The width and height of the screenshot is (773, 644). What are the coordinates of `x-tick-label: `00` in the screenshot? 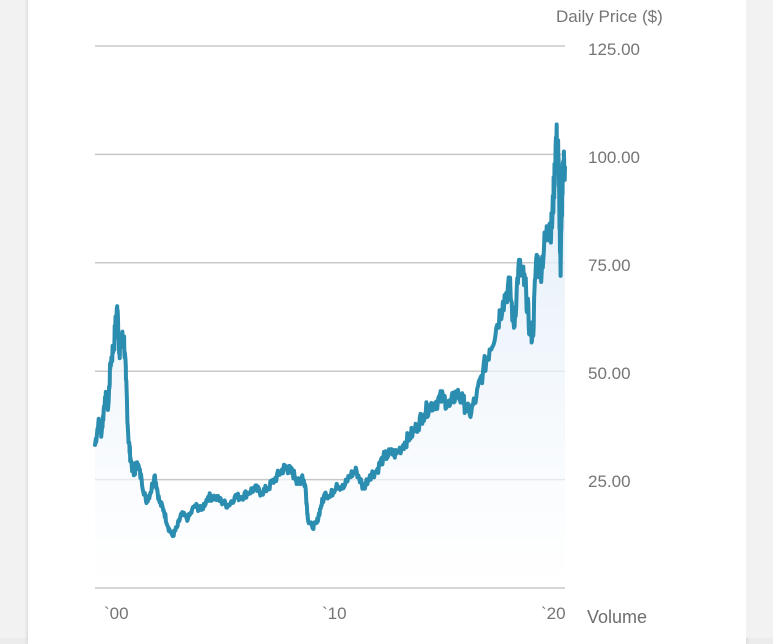 It's located at (116, 613).